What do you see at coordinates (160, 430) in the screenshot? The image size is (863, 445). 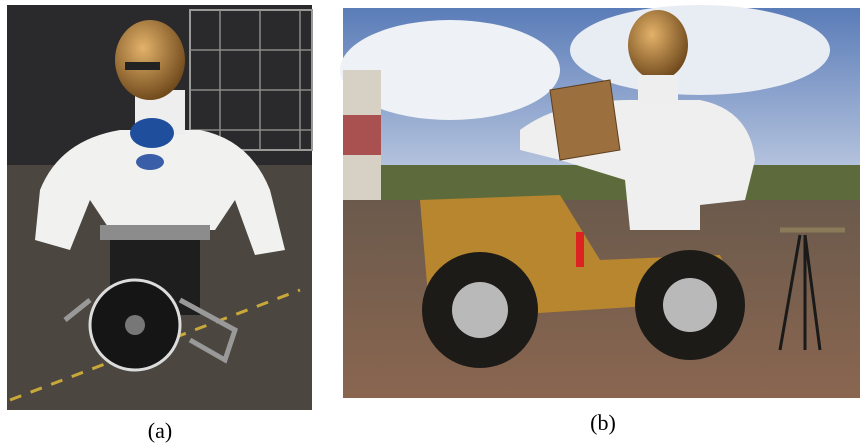 I see `caption-a: (a)` at bounding box center [160, 430].